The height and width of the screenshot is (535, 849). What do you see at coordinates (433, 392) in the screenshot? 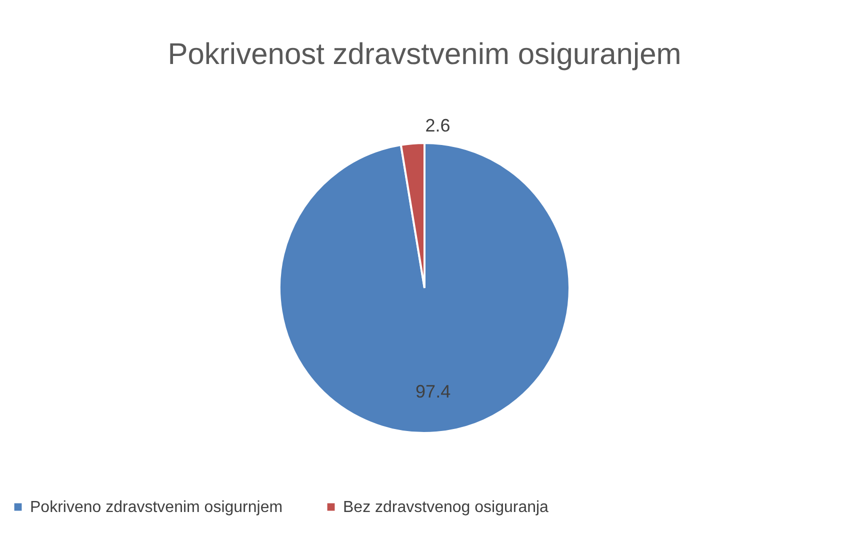
I see `data-label: 97.4` at bounding box center [433, 392].